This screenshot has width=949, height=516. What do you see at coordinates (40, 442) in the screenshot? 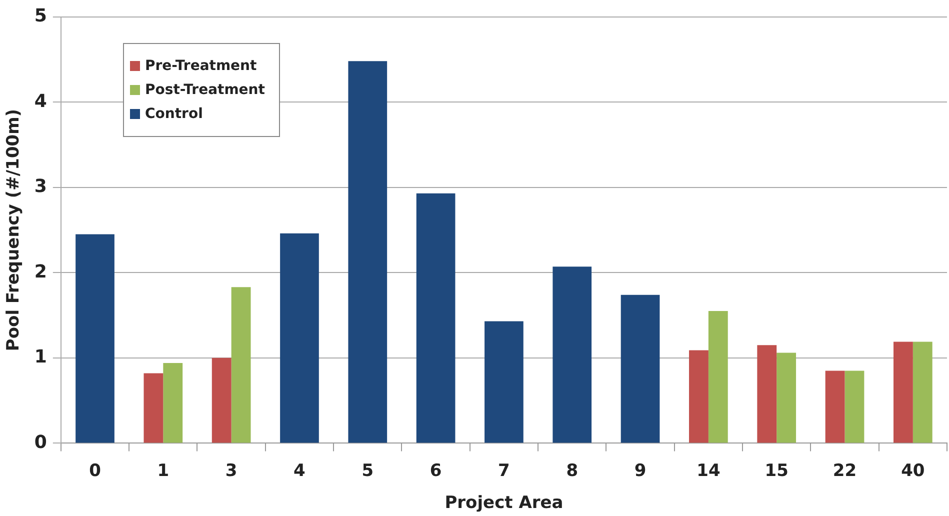
I see `y-tick-label: 0` at bounding box center [40, 442].